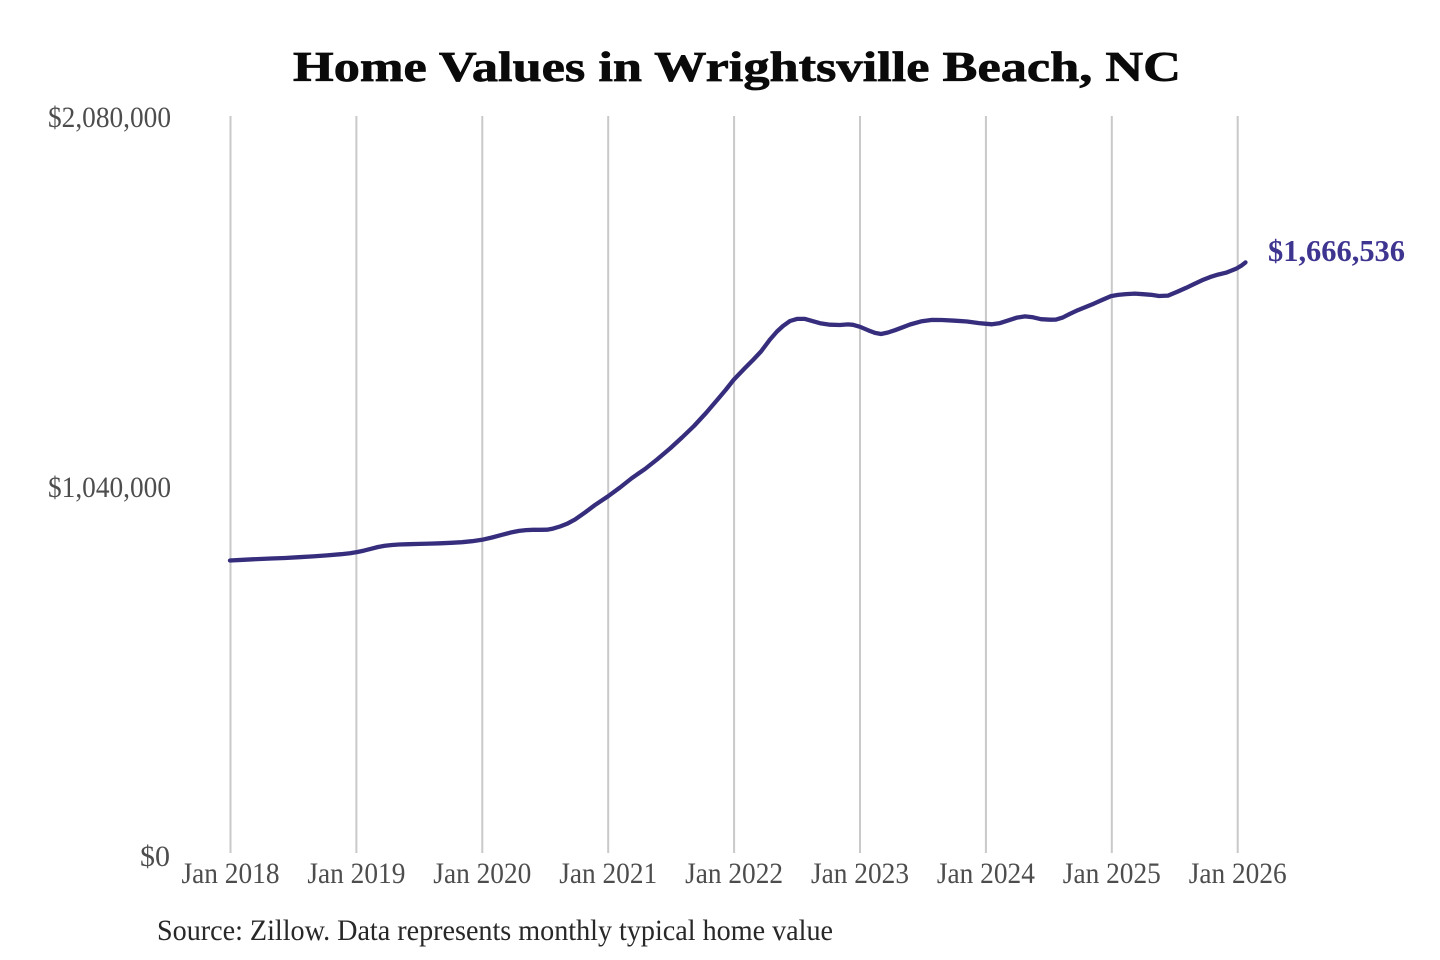 The height and width of the screenshot is (960, 1440). What do you see at coordinates (1336, 250) in the screenshot?
I see `svg-text: $1,666,536` at bounding box center [1336, 250].